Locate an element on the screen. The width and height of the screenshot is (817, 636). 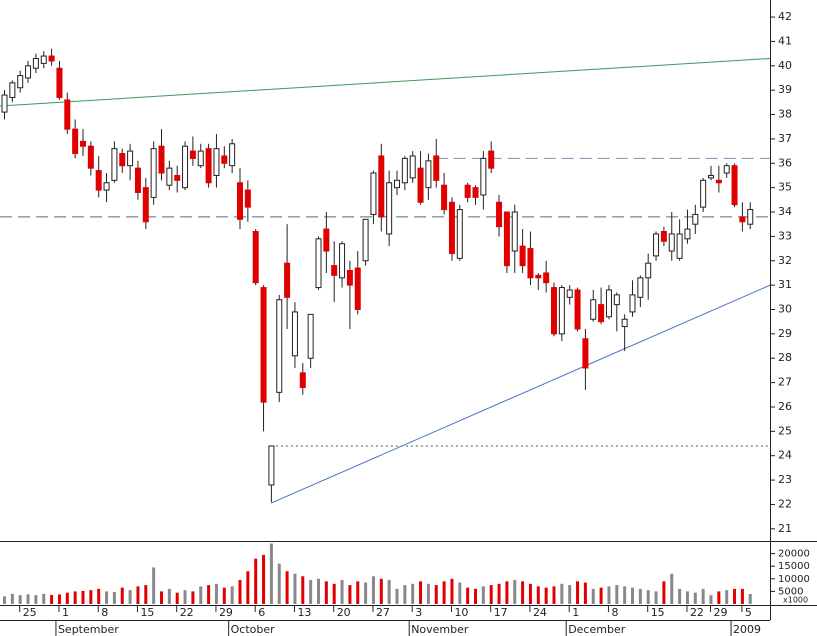
y-tick-label: 32 is located at coordinates (785, 260).